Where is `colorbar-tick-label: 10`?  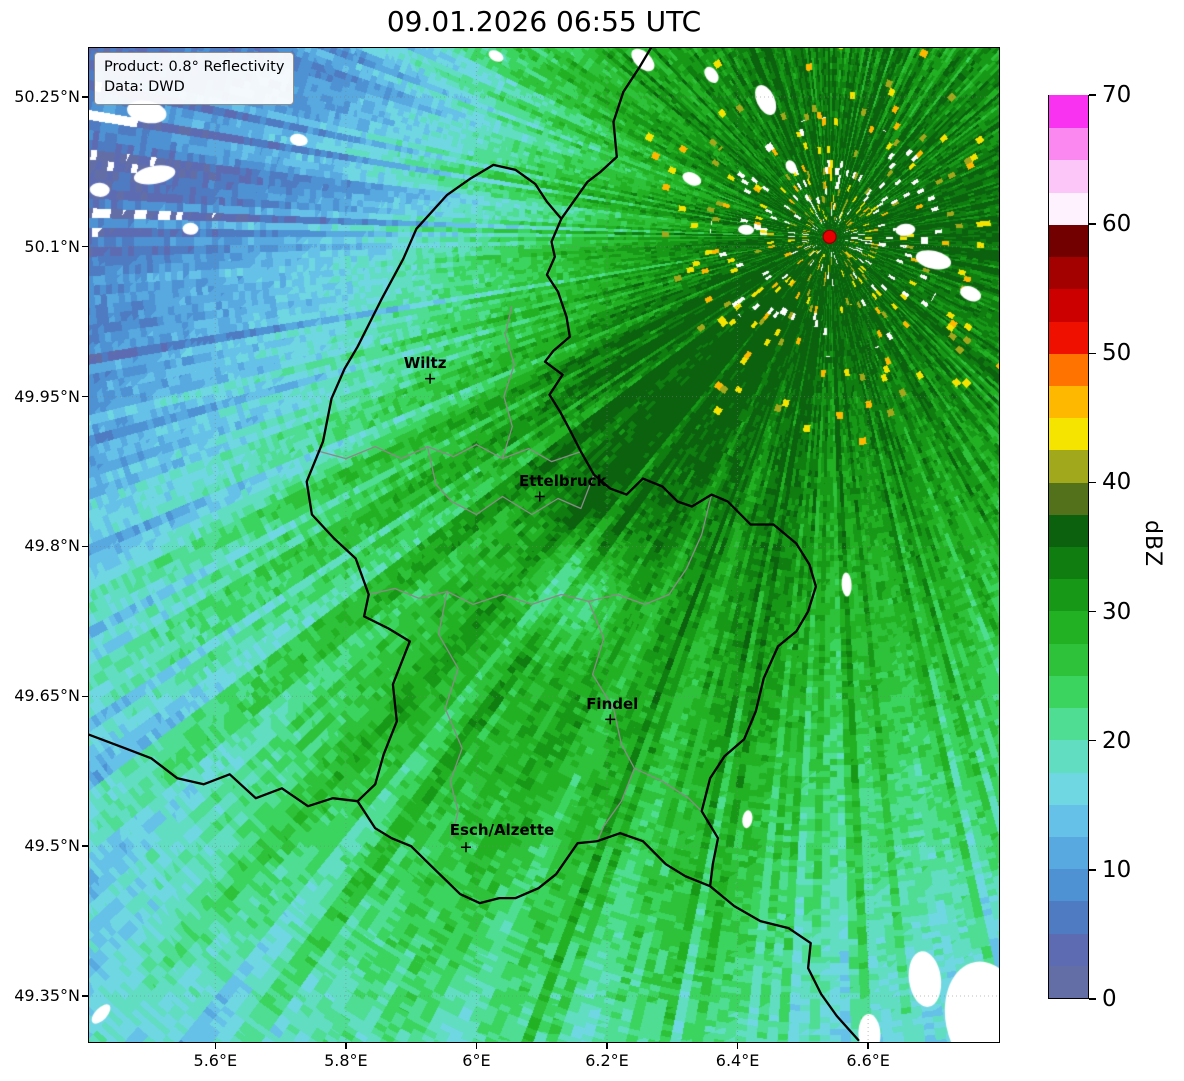 colorbar-tick-label: 10 is located at coordinates (1117, 869).